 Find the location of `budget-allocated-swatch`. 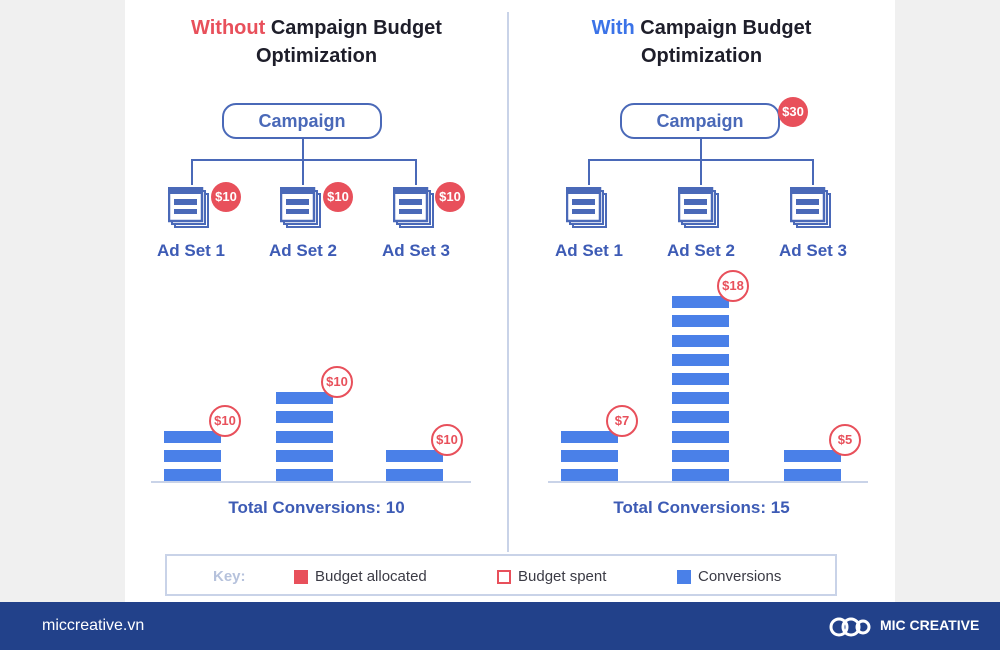

budget-allocated-swatch is located at coordinates (301, 577).